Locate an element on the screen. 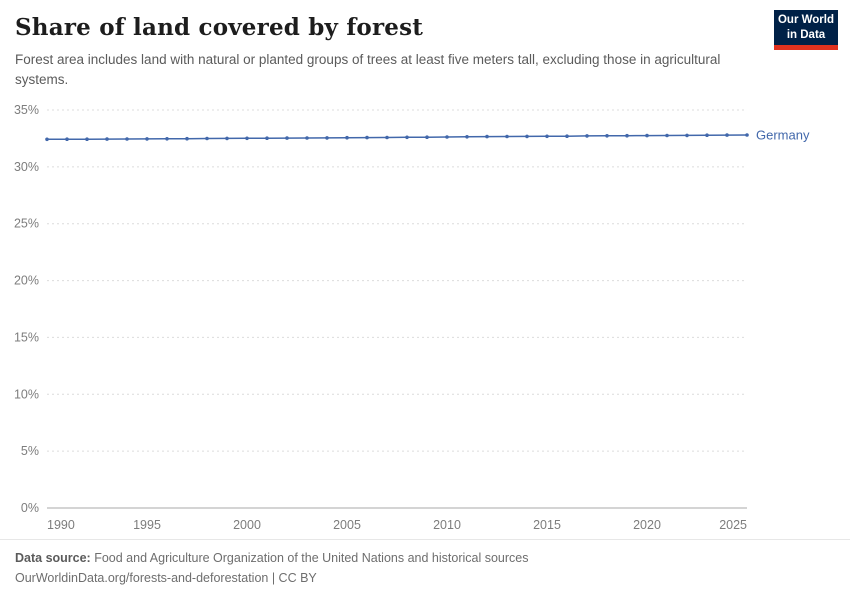  x-tick-label: 2005 is located at coordinates (347, 525).